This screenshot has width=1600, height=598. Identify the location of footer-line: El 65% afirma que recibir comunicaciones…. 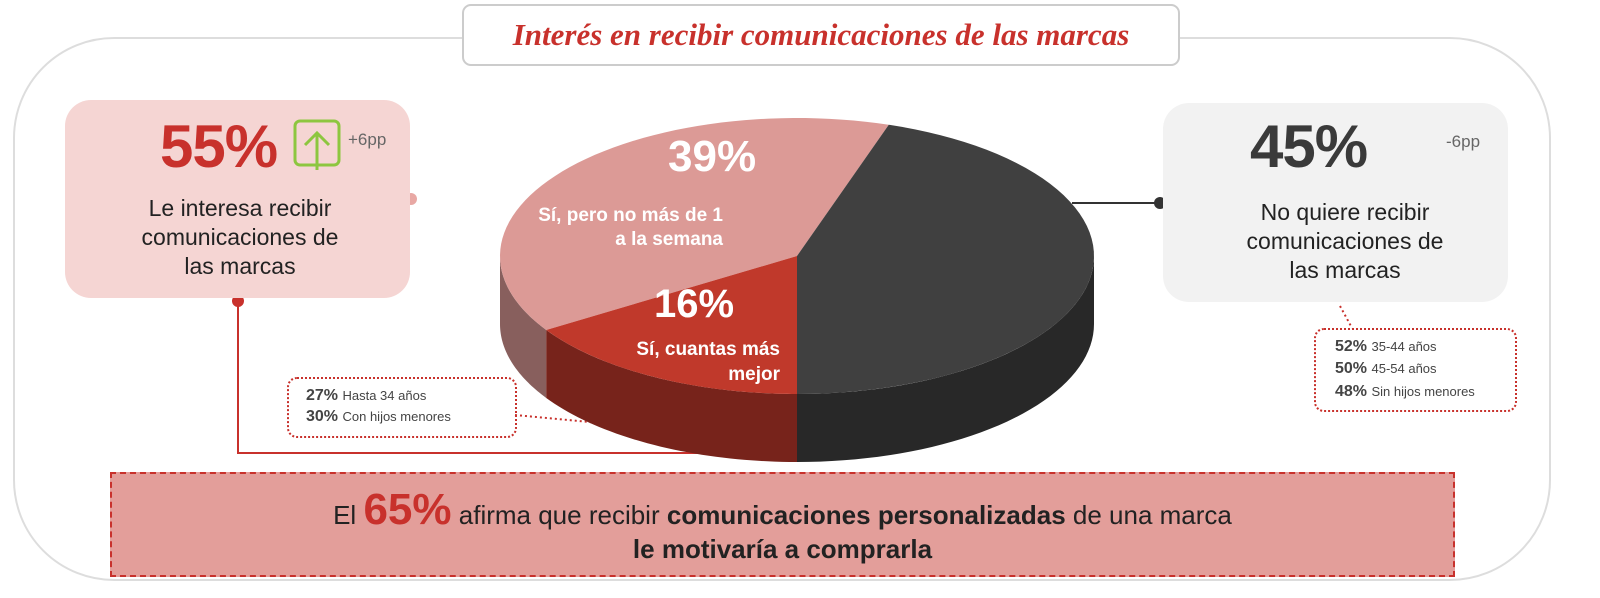
(782, 510).